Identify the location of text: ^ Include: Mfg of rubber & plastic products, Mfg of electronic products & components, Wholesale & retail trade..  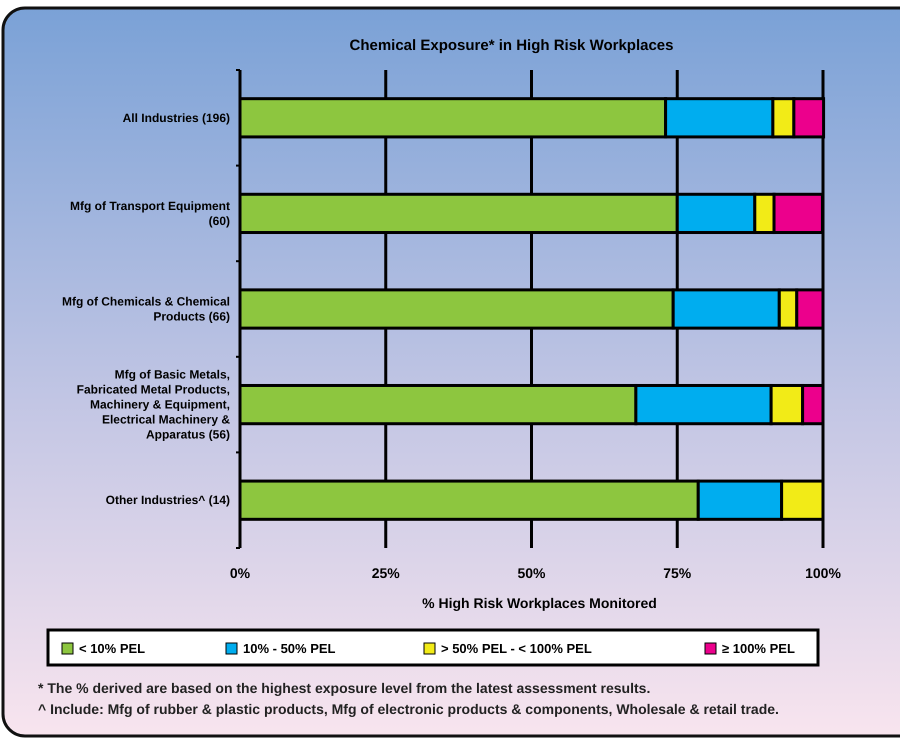
(408, 709).